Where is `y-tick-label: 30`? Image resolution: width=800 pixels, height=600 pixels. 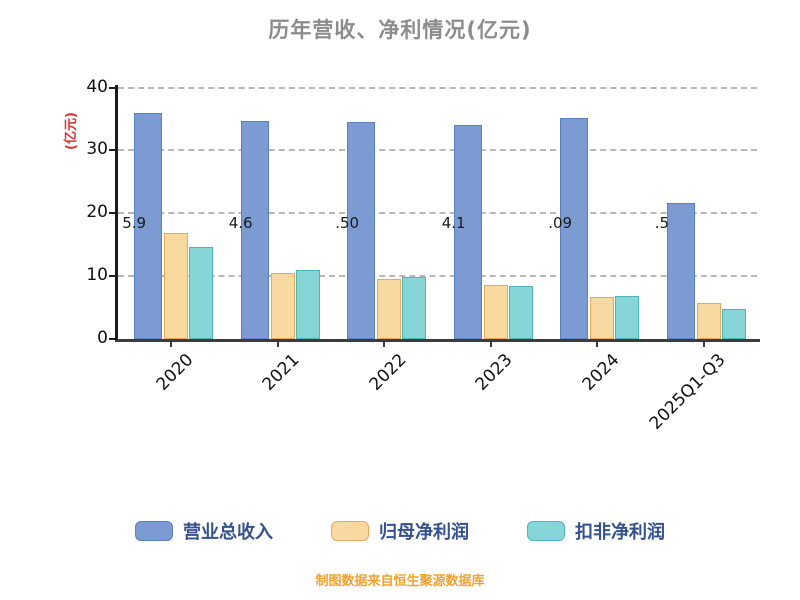 y-tick-label: 30 is located at coordinates (97, 149).